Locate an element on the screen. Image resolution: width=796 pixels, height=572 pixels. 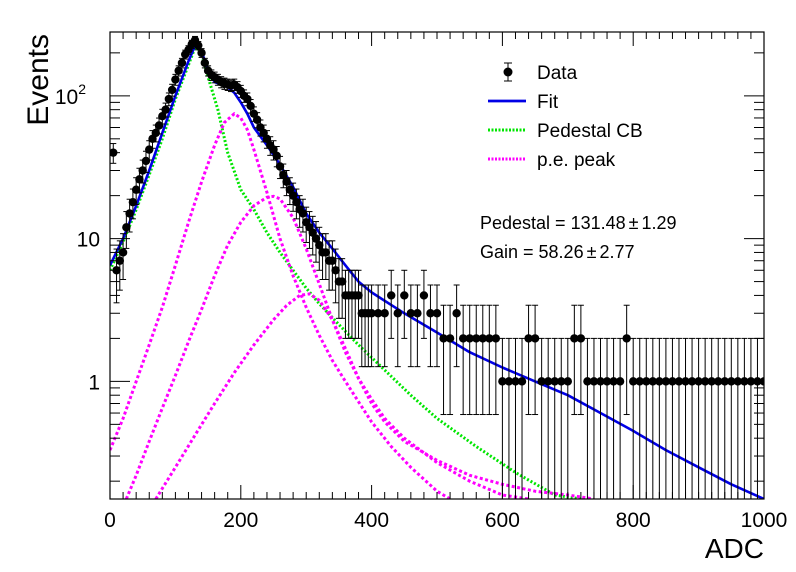
x-tick-label: 0 is located at coordinates (110, 520).